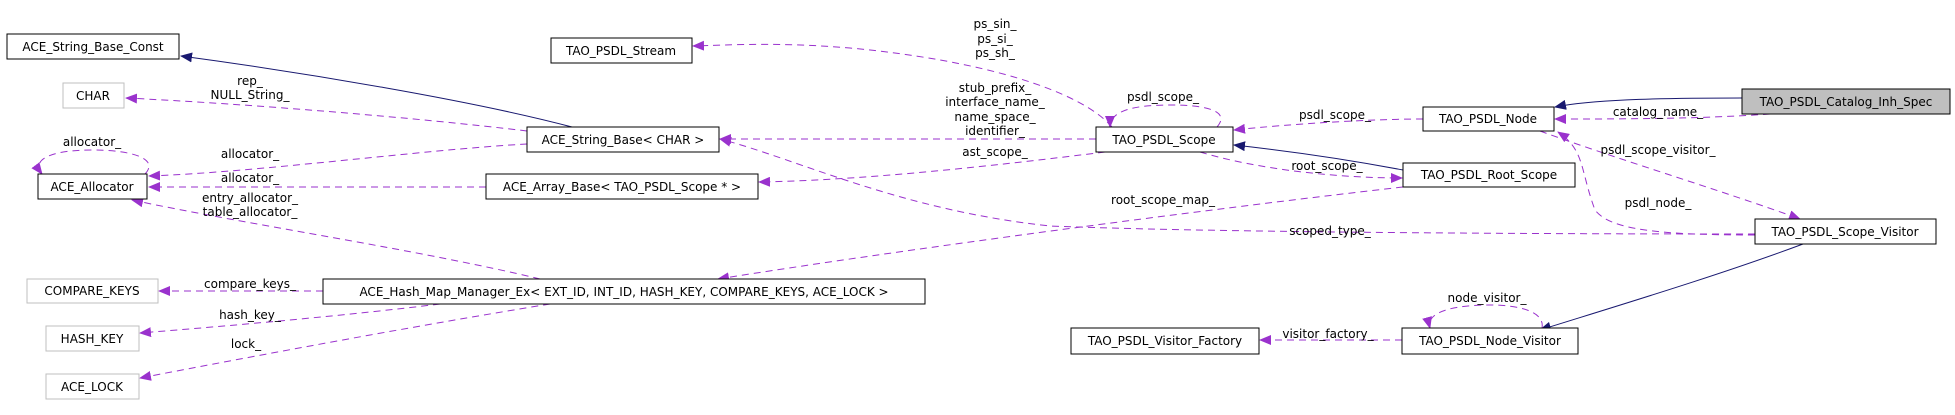 The width and height of the screenshot is (1955, 415). What do you see at coordinates (1318, 156) in the screenshot?
I see `edge-root-scope-inherits-scope` at bounding box center [1318, 156].